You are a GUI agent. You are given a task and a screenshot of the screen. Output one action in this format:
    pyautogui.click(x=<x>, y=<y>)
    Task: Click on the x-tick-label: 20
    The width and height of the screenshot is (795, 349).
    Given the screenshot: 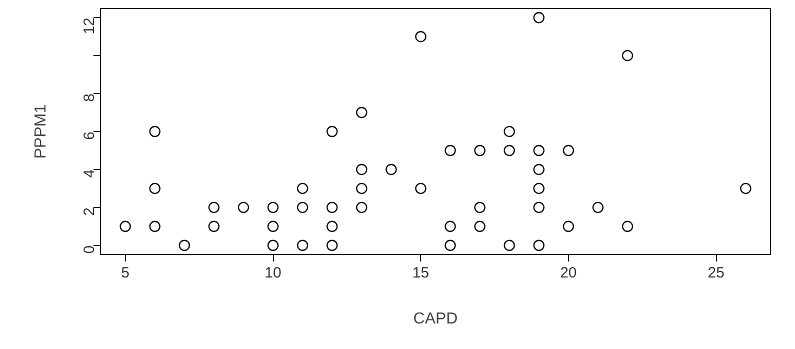 What is the action you would take?
    pyautogui.click(x=568, y=273)
    